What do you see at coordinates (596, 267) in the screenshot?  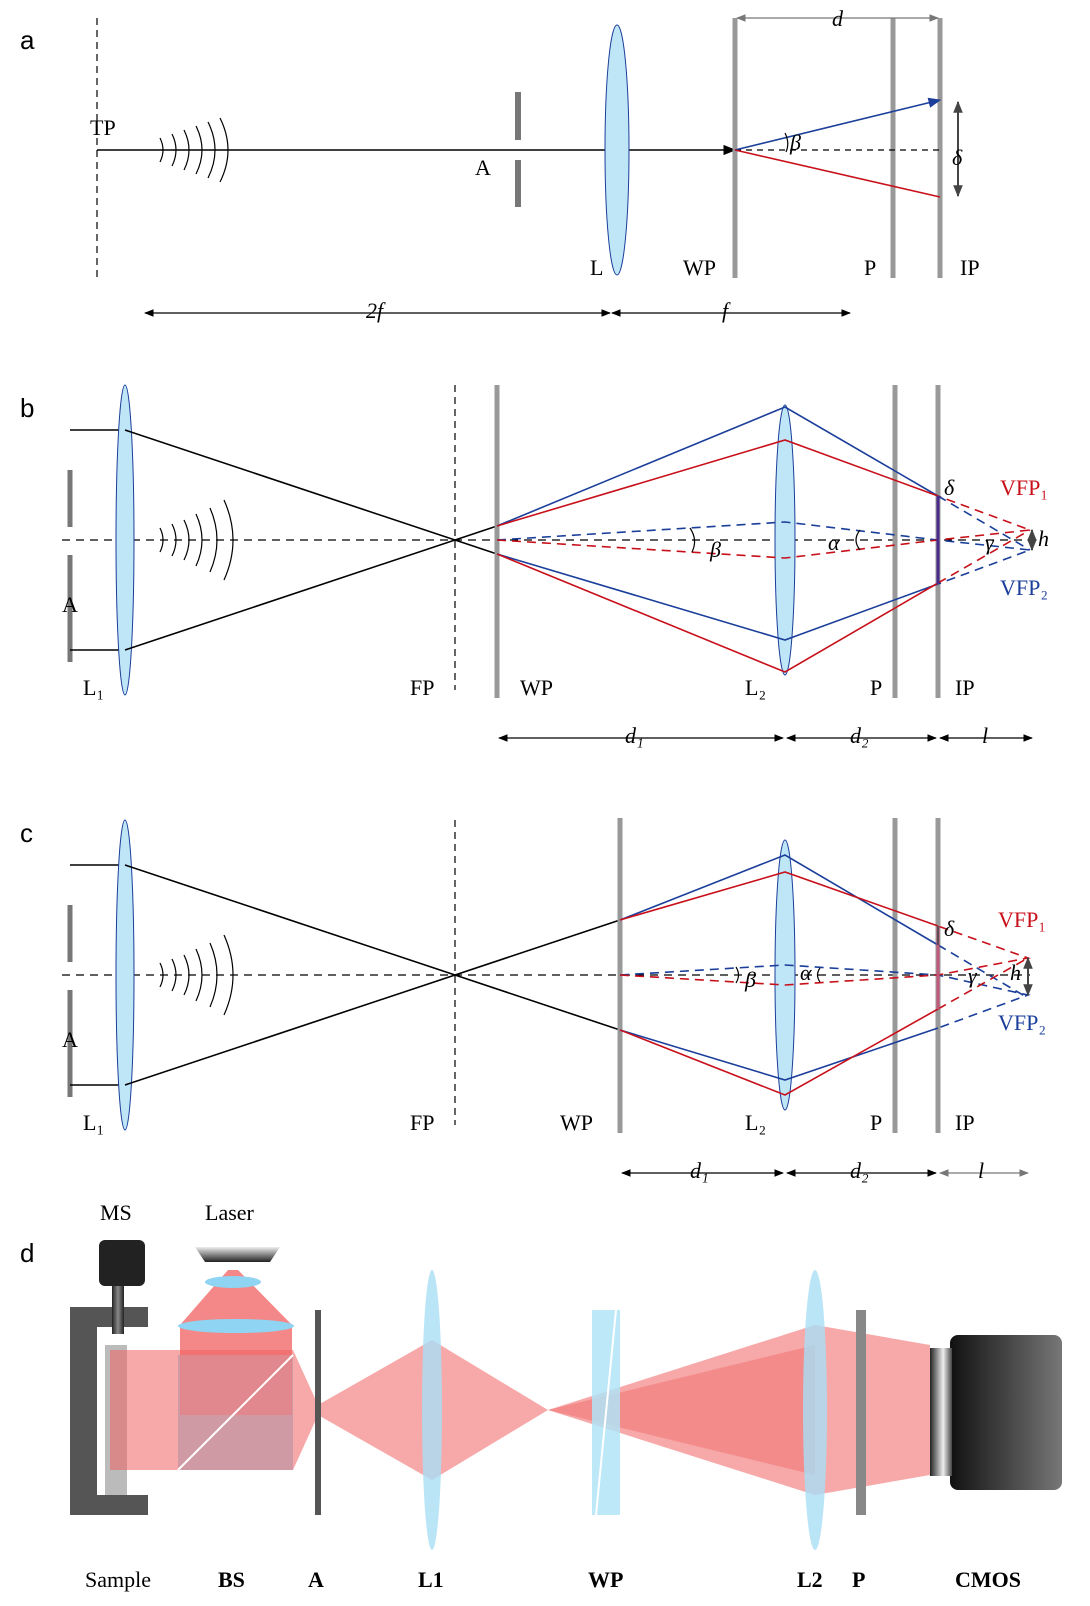 I see `label-l: L` at bounding box center [596, 267].